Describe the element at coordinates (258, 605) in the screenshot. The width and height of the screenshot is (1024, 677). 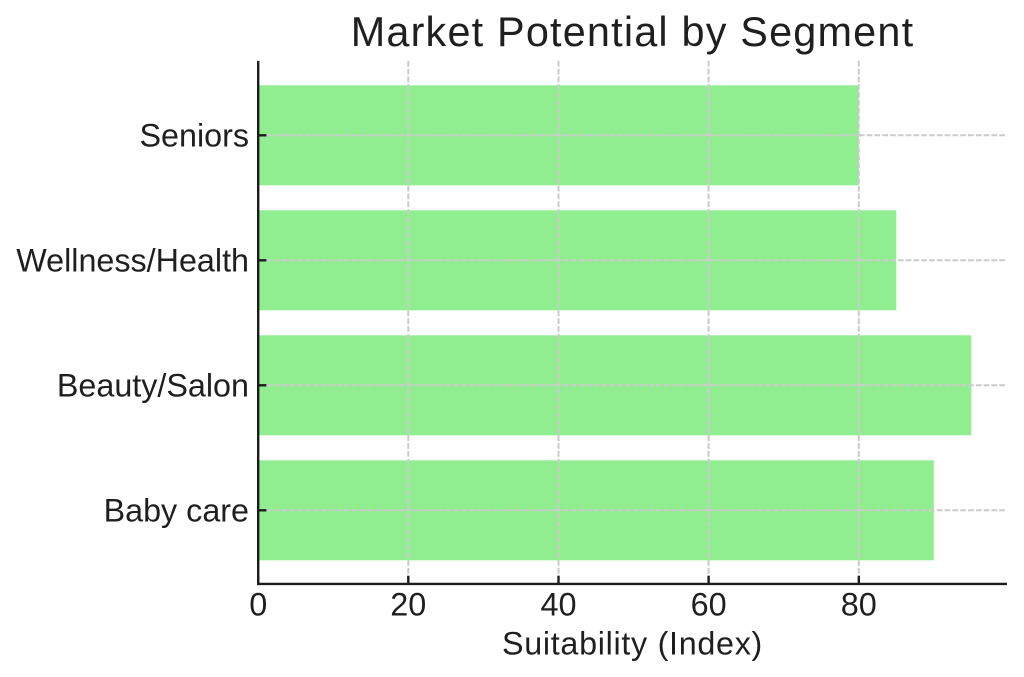
I see `svg-text: 0` at that location.